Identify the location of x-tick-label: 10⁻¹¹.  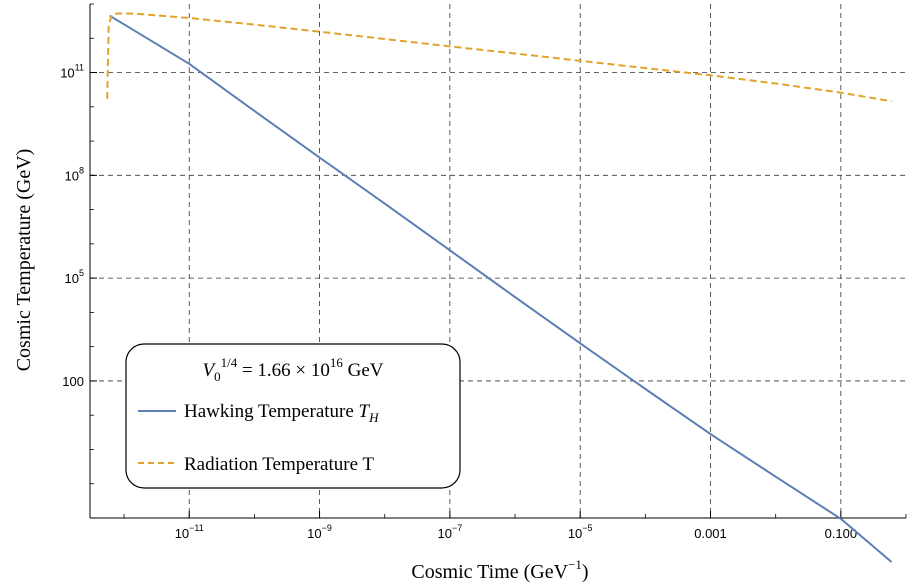
(189, 532).